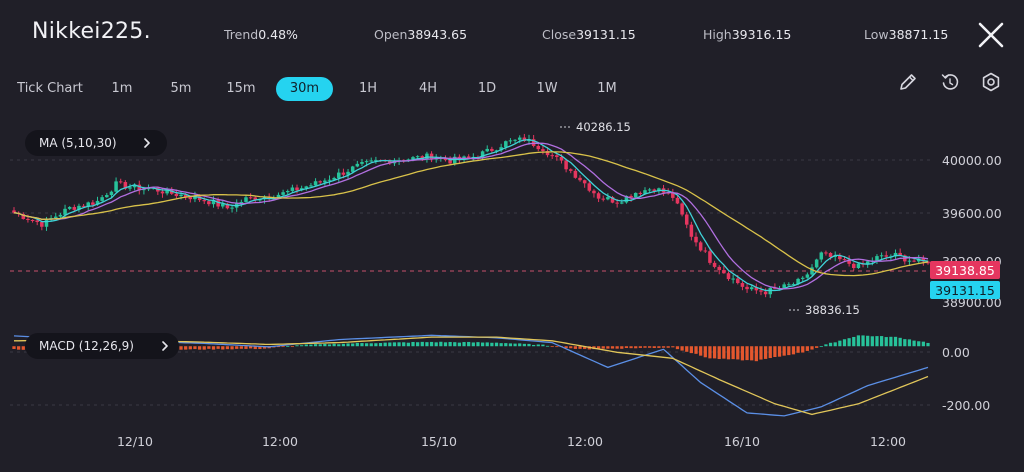 The image size is (1024, 472). Describe the element at coordinates (368, 88) in the screenshot. I see `tab-1h: 1H` at that location.